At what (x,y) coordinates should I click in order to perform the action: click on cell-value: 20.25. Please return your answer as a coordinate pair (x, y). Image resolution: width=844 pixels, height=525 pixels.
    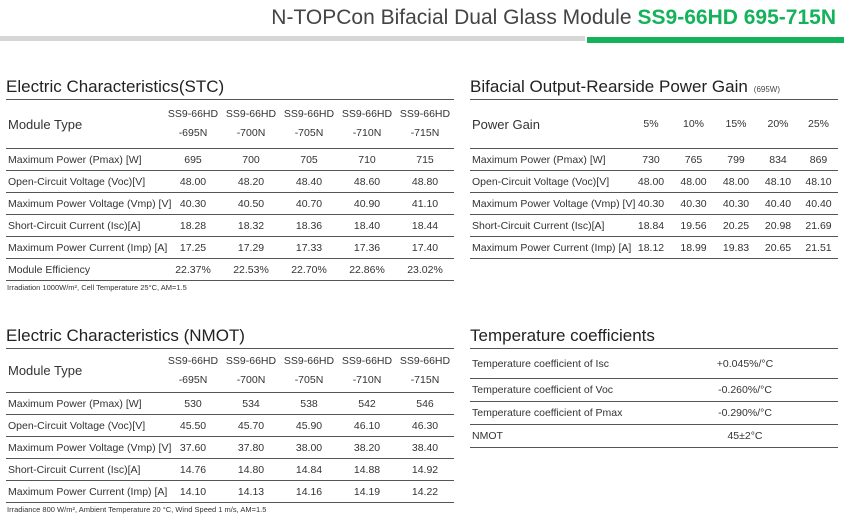
    Looking at the image, I should click on (736, 225).